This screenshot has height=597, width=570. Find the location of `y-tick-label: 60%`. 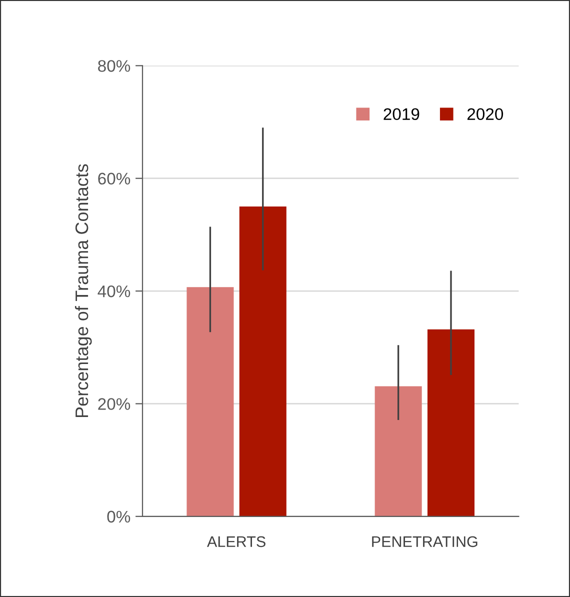

y-tick-label: 60% is located at coordinates (114, 178).